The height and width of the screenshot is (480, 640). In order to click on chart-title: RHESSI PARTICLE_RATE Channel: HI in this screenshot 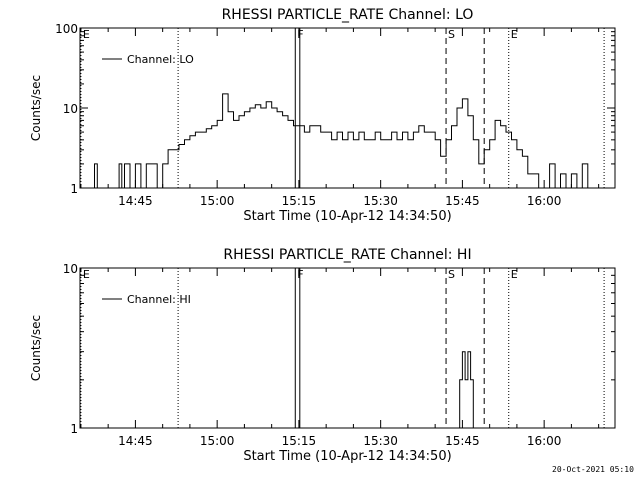, I will do `click(347, 255)`.